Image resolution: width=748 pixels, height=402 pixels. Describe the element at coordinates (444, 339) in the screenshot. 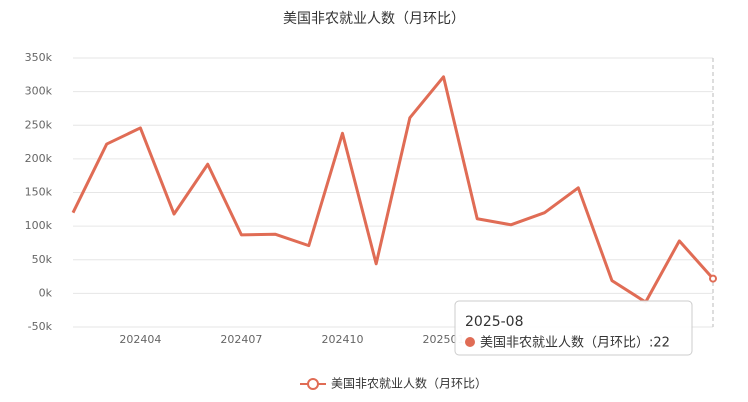

I see `x-tick-label: 202501` at that location.